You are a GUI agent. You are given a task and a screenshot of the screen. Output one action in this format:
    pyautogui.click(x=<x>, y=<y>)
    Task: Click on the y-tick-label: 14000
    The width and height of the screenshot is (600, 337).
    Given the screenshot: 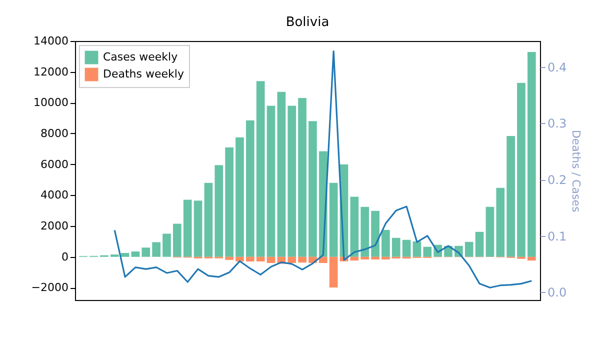 What is the action you would take?
    pyautogui.click(x=51, y=41)
    